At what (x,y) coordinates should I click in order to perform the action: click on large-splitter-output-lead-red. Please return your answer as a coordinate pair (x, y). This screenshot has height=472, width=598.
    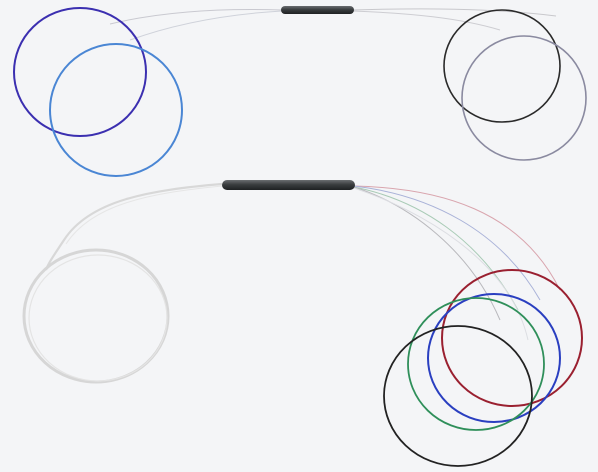
    Looking at the image, I should click on (457, 238).